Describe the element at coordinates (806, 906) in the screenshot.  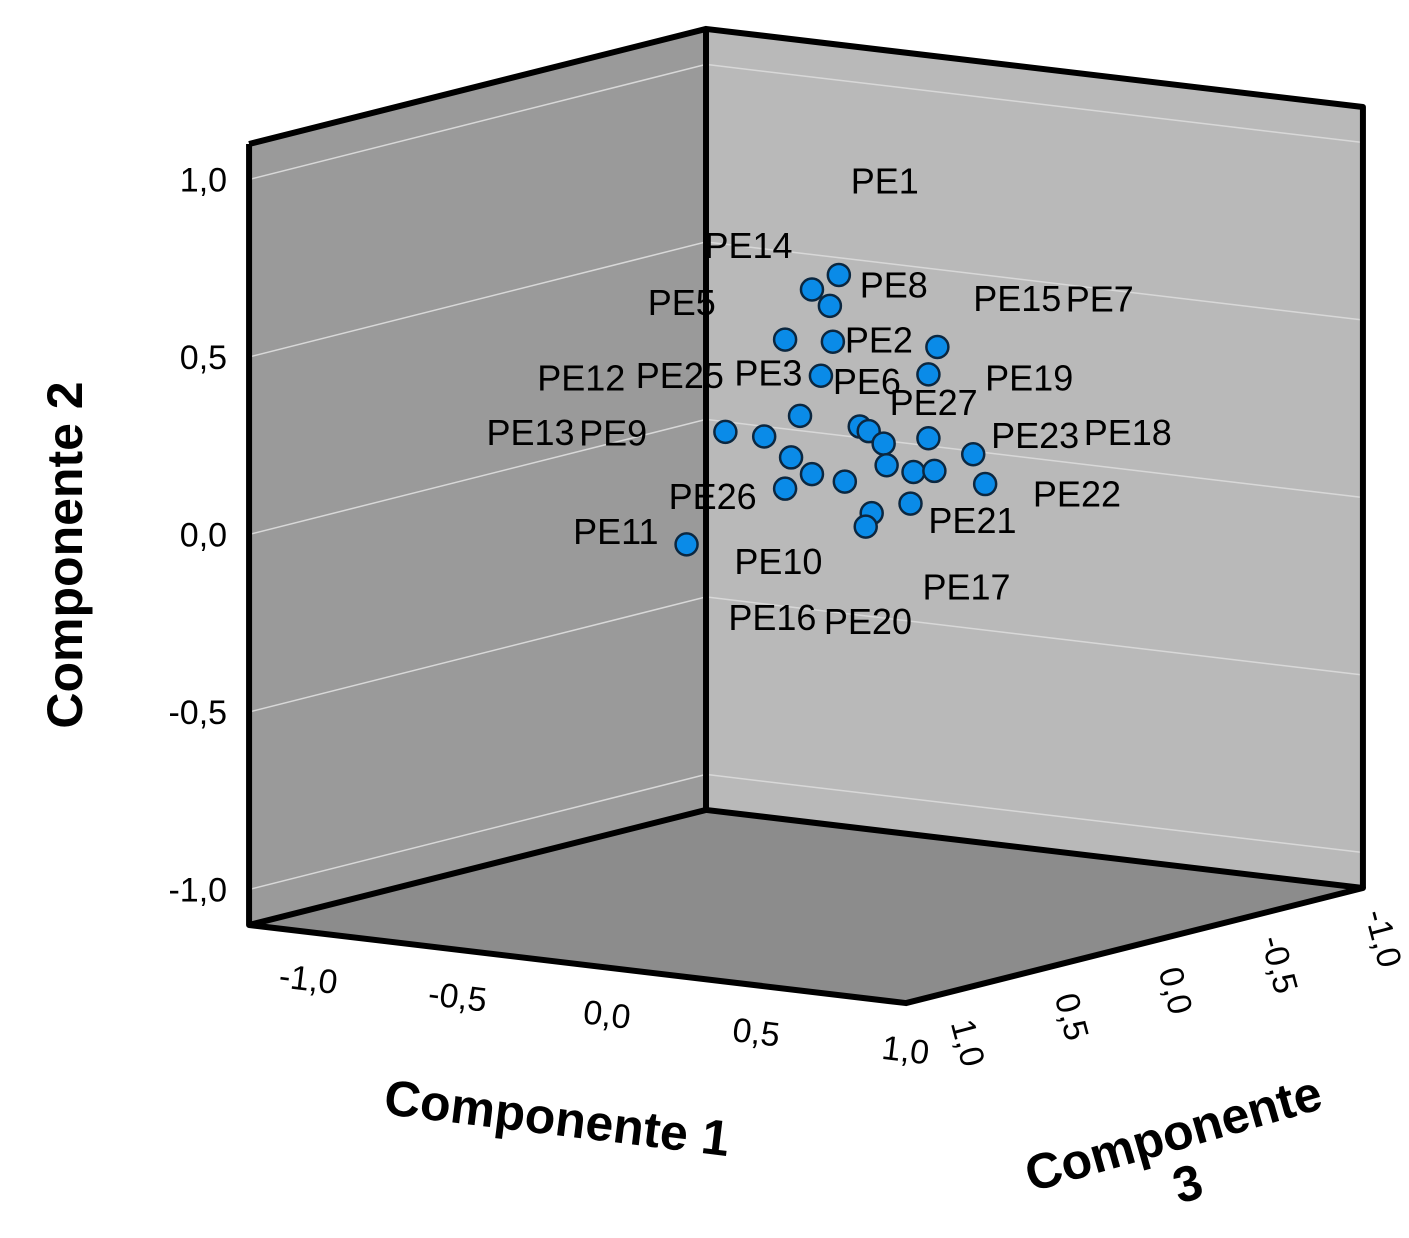
I see `floor` at that location.